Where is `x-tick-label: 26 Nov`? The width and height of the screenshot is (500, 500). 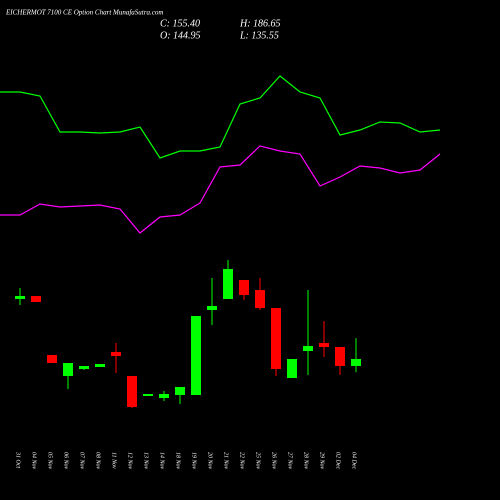 x-tick-label: 26 Nov is located at coordinates (274, 461).